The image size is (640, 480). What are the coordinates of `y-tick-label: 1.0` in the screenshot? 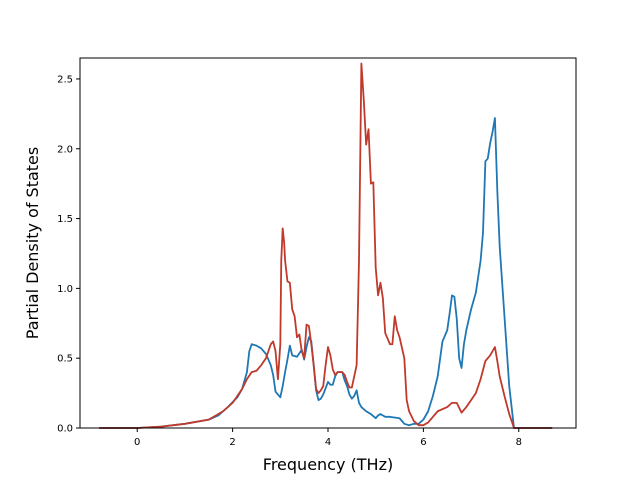 It's located at (65, 289).